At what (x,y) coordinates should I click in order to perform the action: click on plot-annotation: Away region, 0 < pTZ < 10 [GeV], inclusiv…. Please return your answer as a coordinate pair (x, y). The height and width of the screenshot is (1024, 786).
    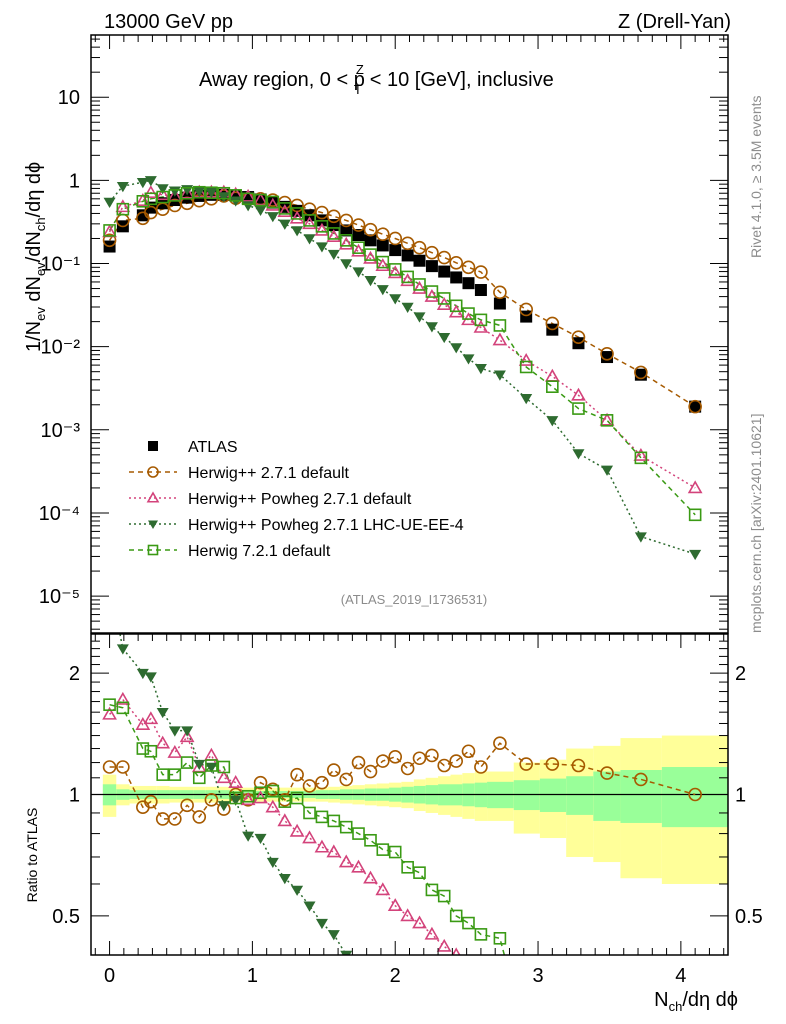
    Looking at the image, I should click on (376, 79).